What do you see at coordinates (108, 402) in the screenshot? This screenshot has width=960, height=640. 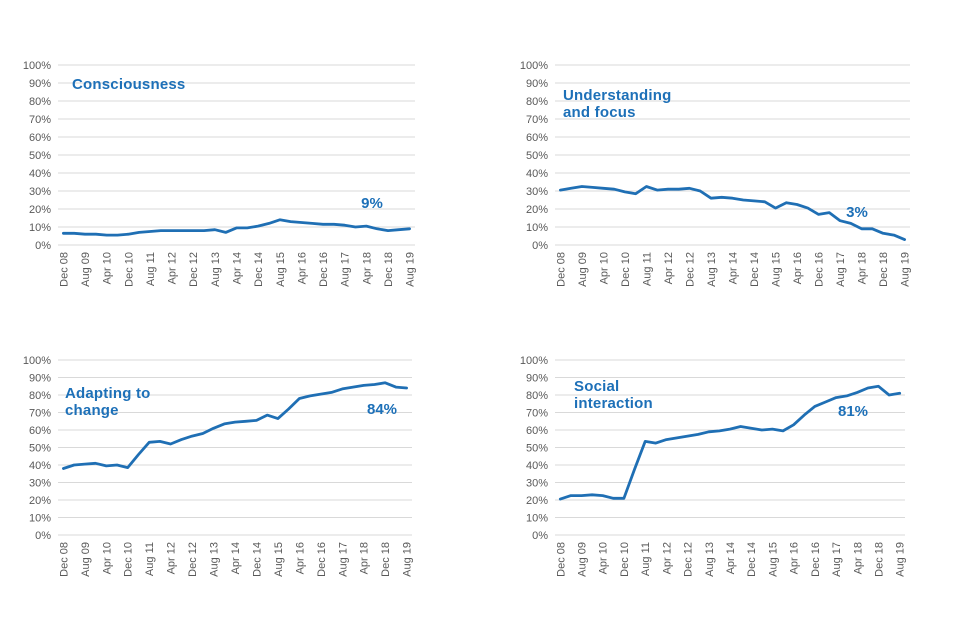 I see `chart-title-adapting-to-change: Adapting to change` at bounding box center [108, 402].